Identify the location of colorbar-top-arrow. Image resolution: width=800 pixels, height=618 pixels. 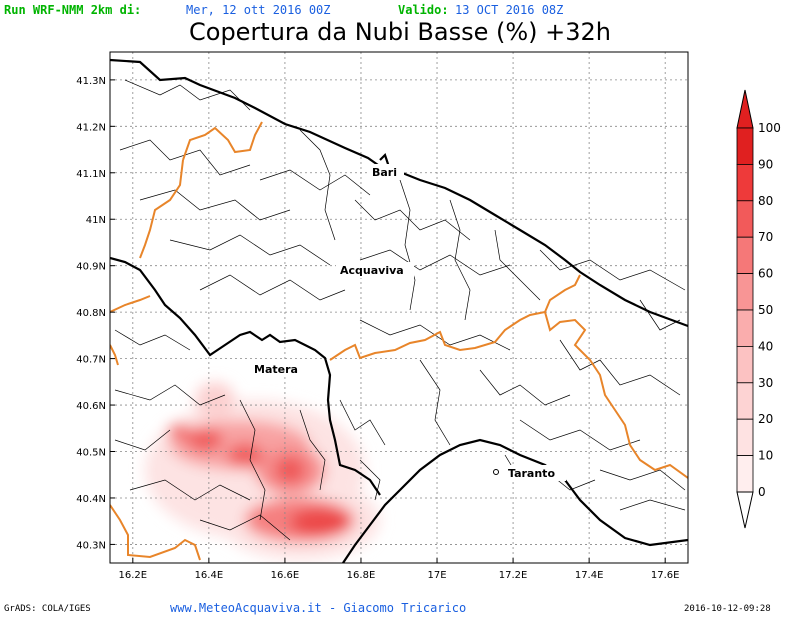
(745, 109).